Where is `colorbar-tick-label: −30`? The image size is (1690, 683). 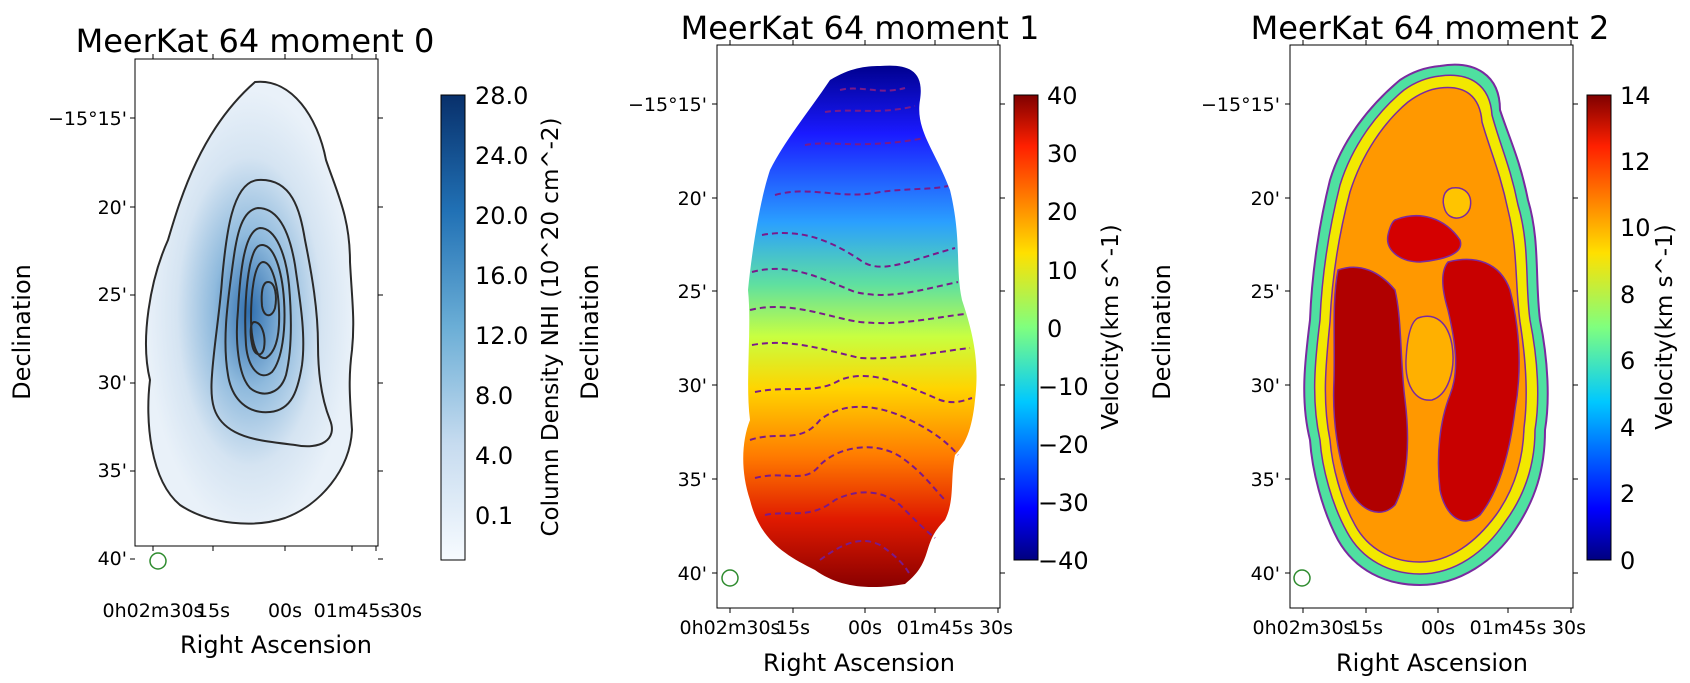
colorbar-tick-label: −30 is located at coordinates (1063, 503).